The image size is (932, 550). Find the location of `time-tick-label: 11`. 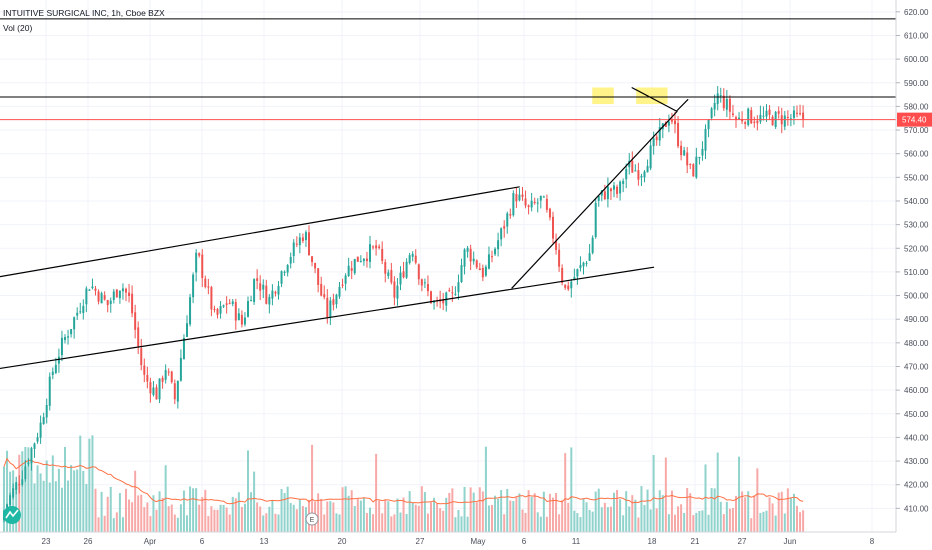

time-tick-label: 11 is located at coordinates (576, 541).